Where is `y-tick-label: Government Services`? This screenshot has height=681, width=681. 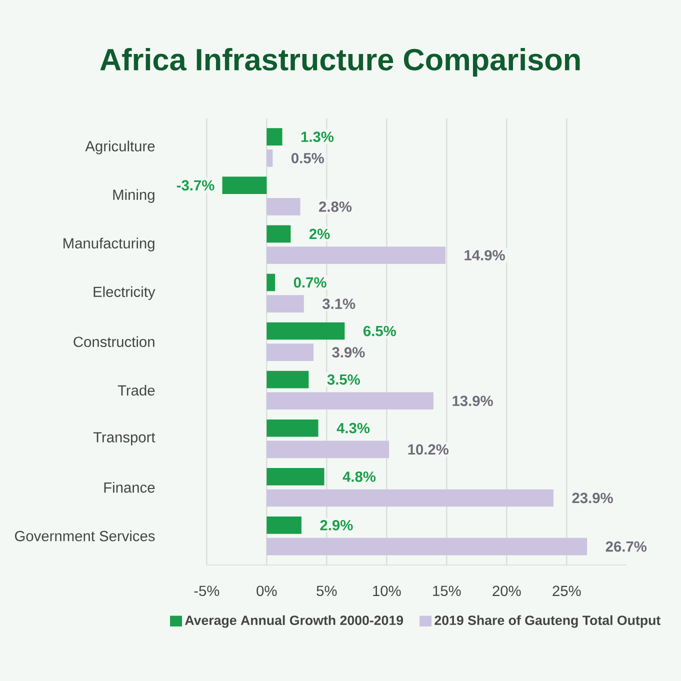 y-tick-label: Government Services is located at coordinates (85, 536).